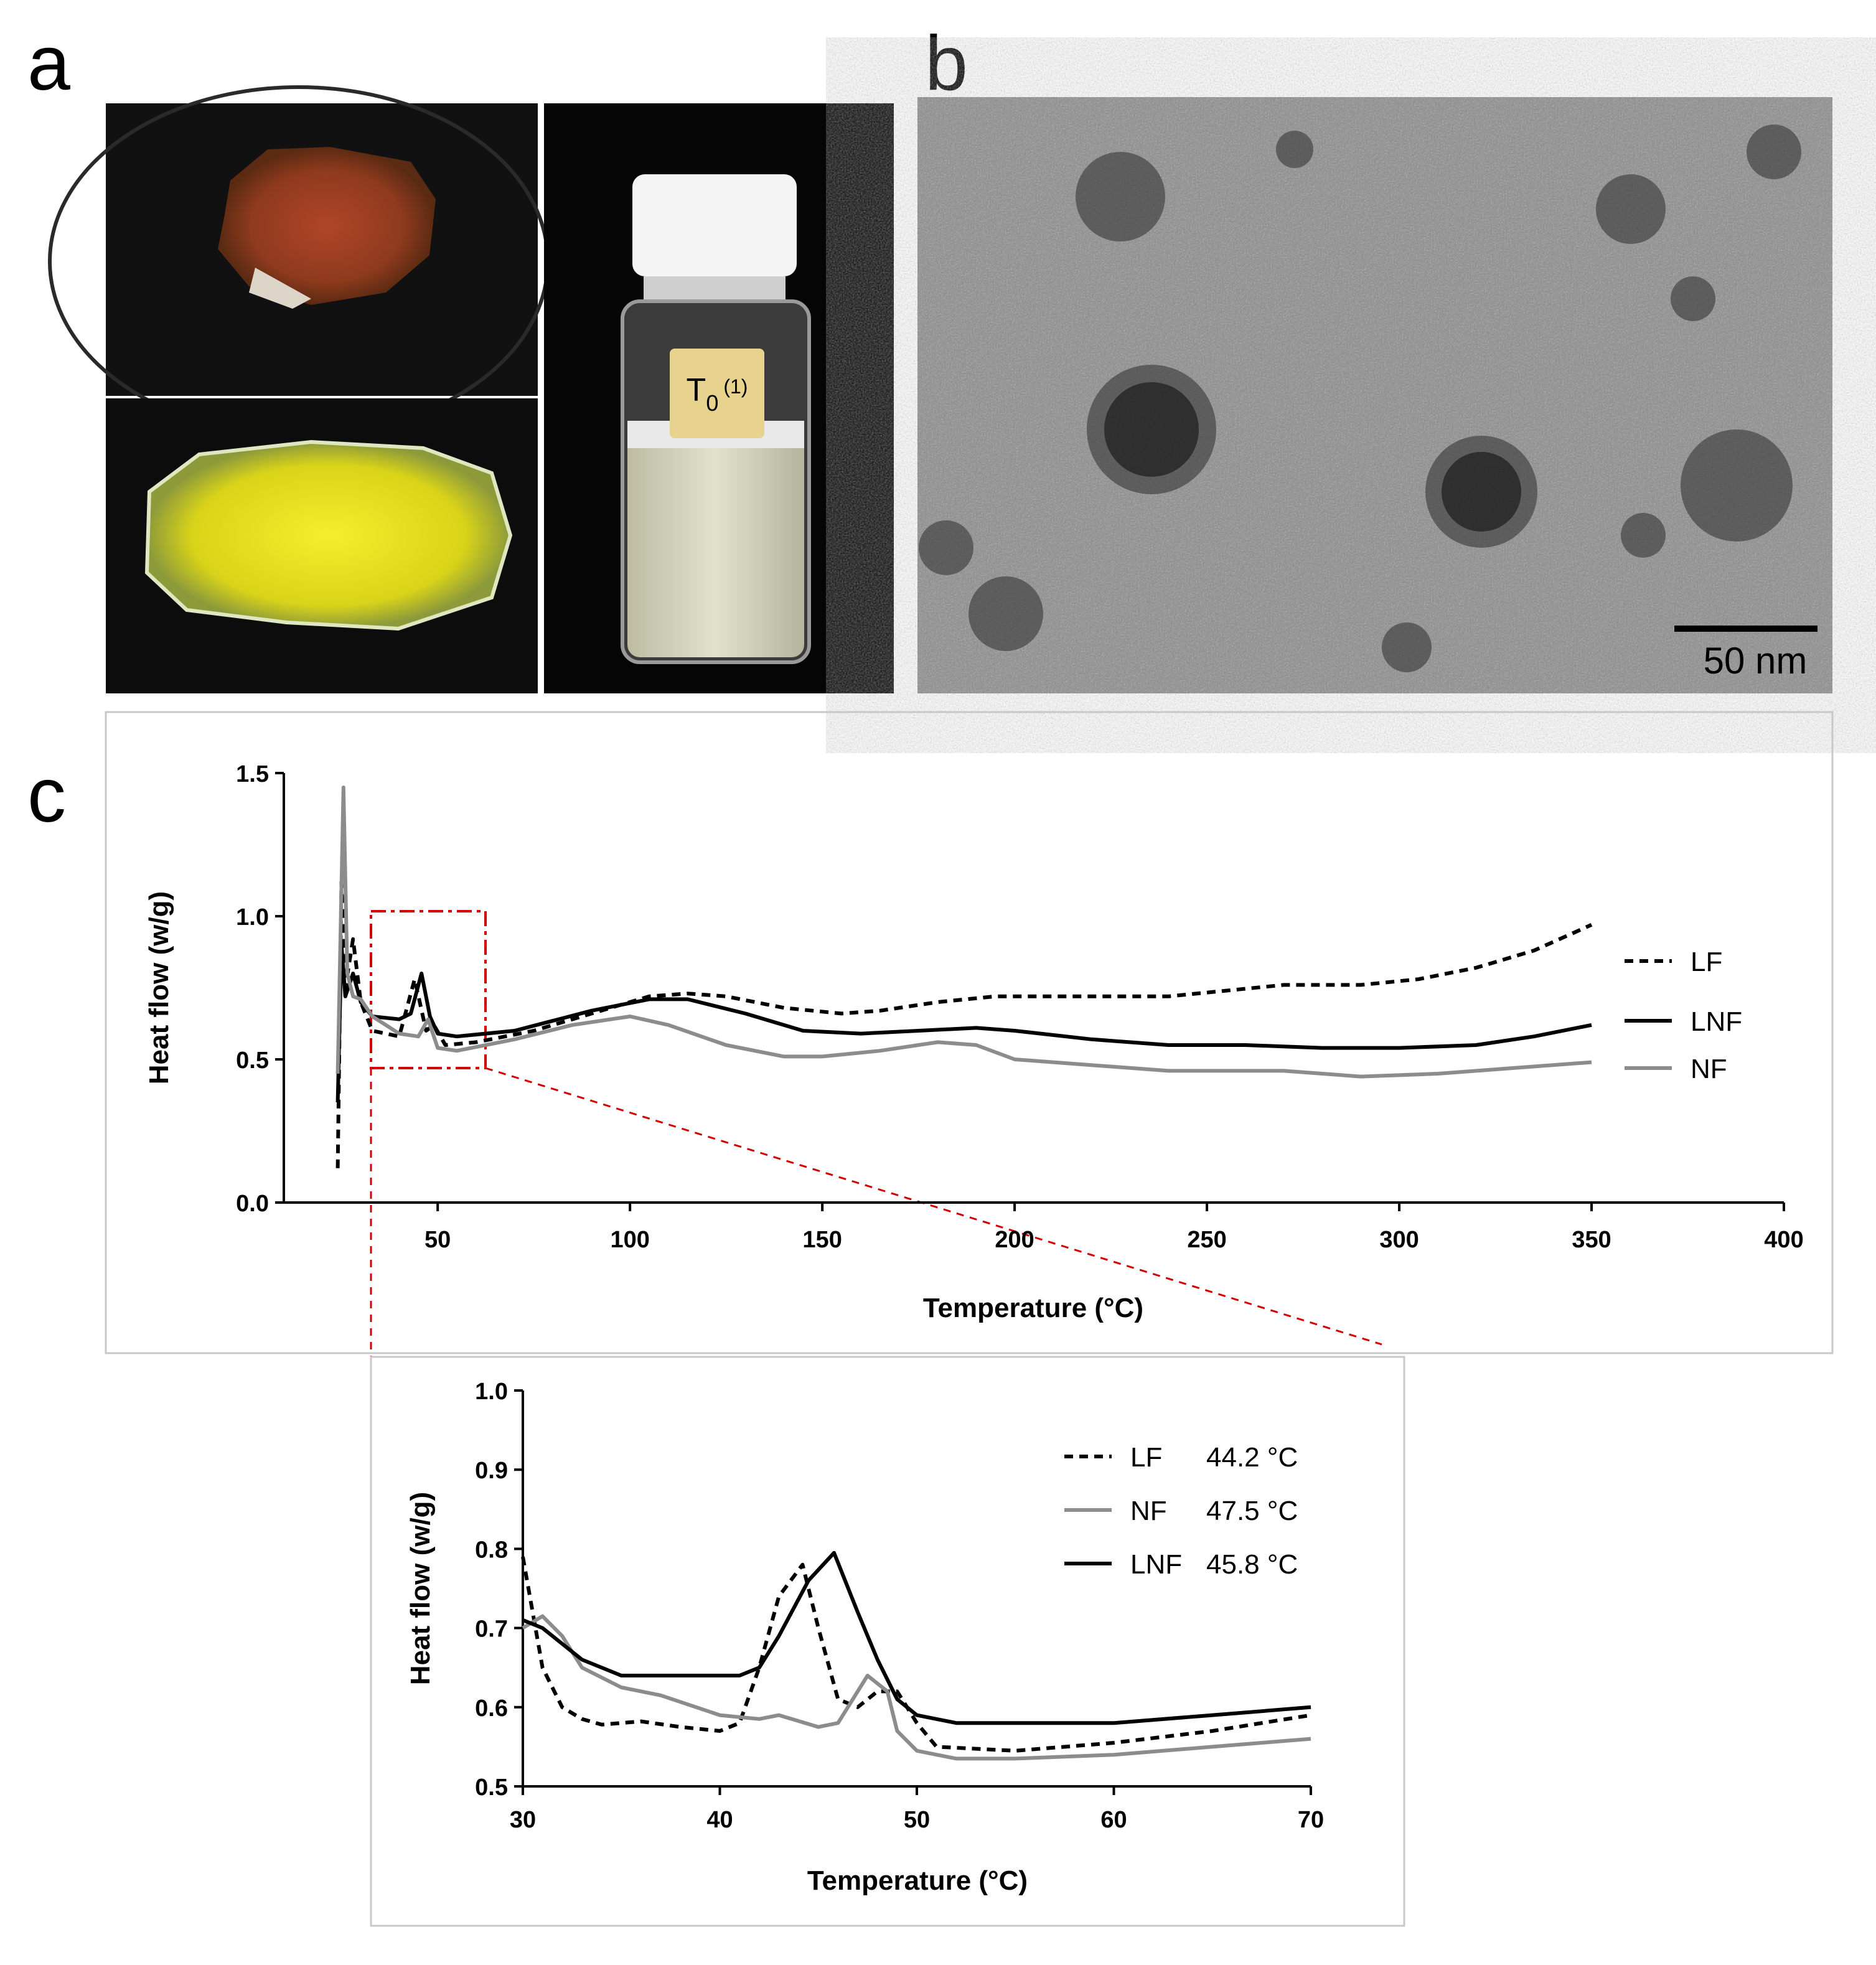  I want to click on vial-label: T0(1), so click(717, 394).